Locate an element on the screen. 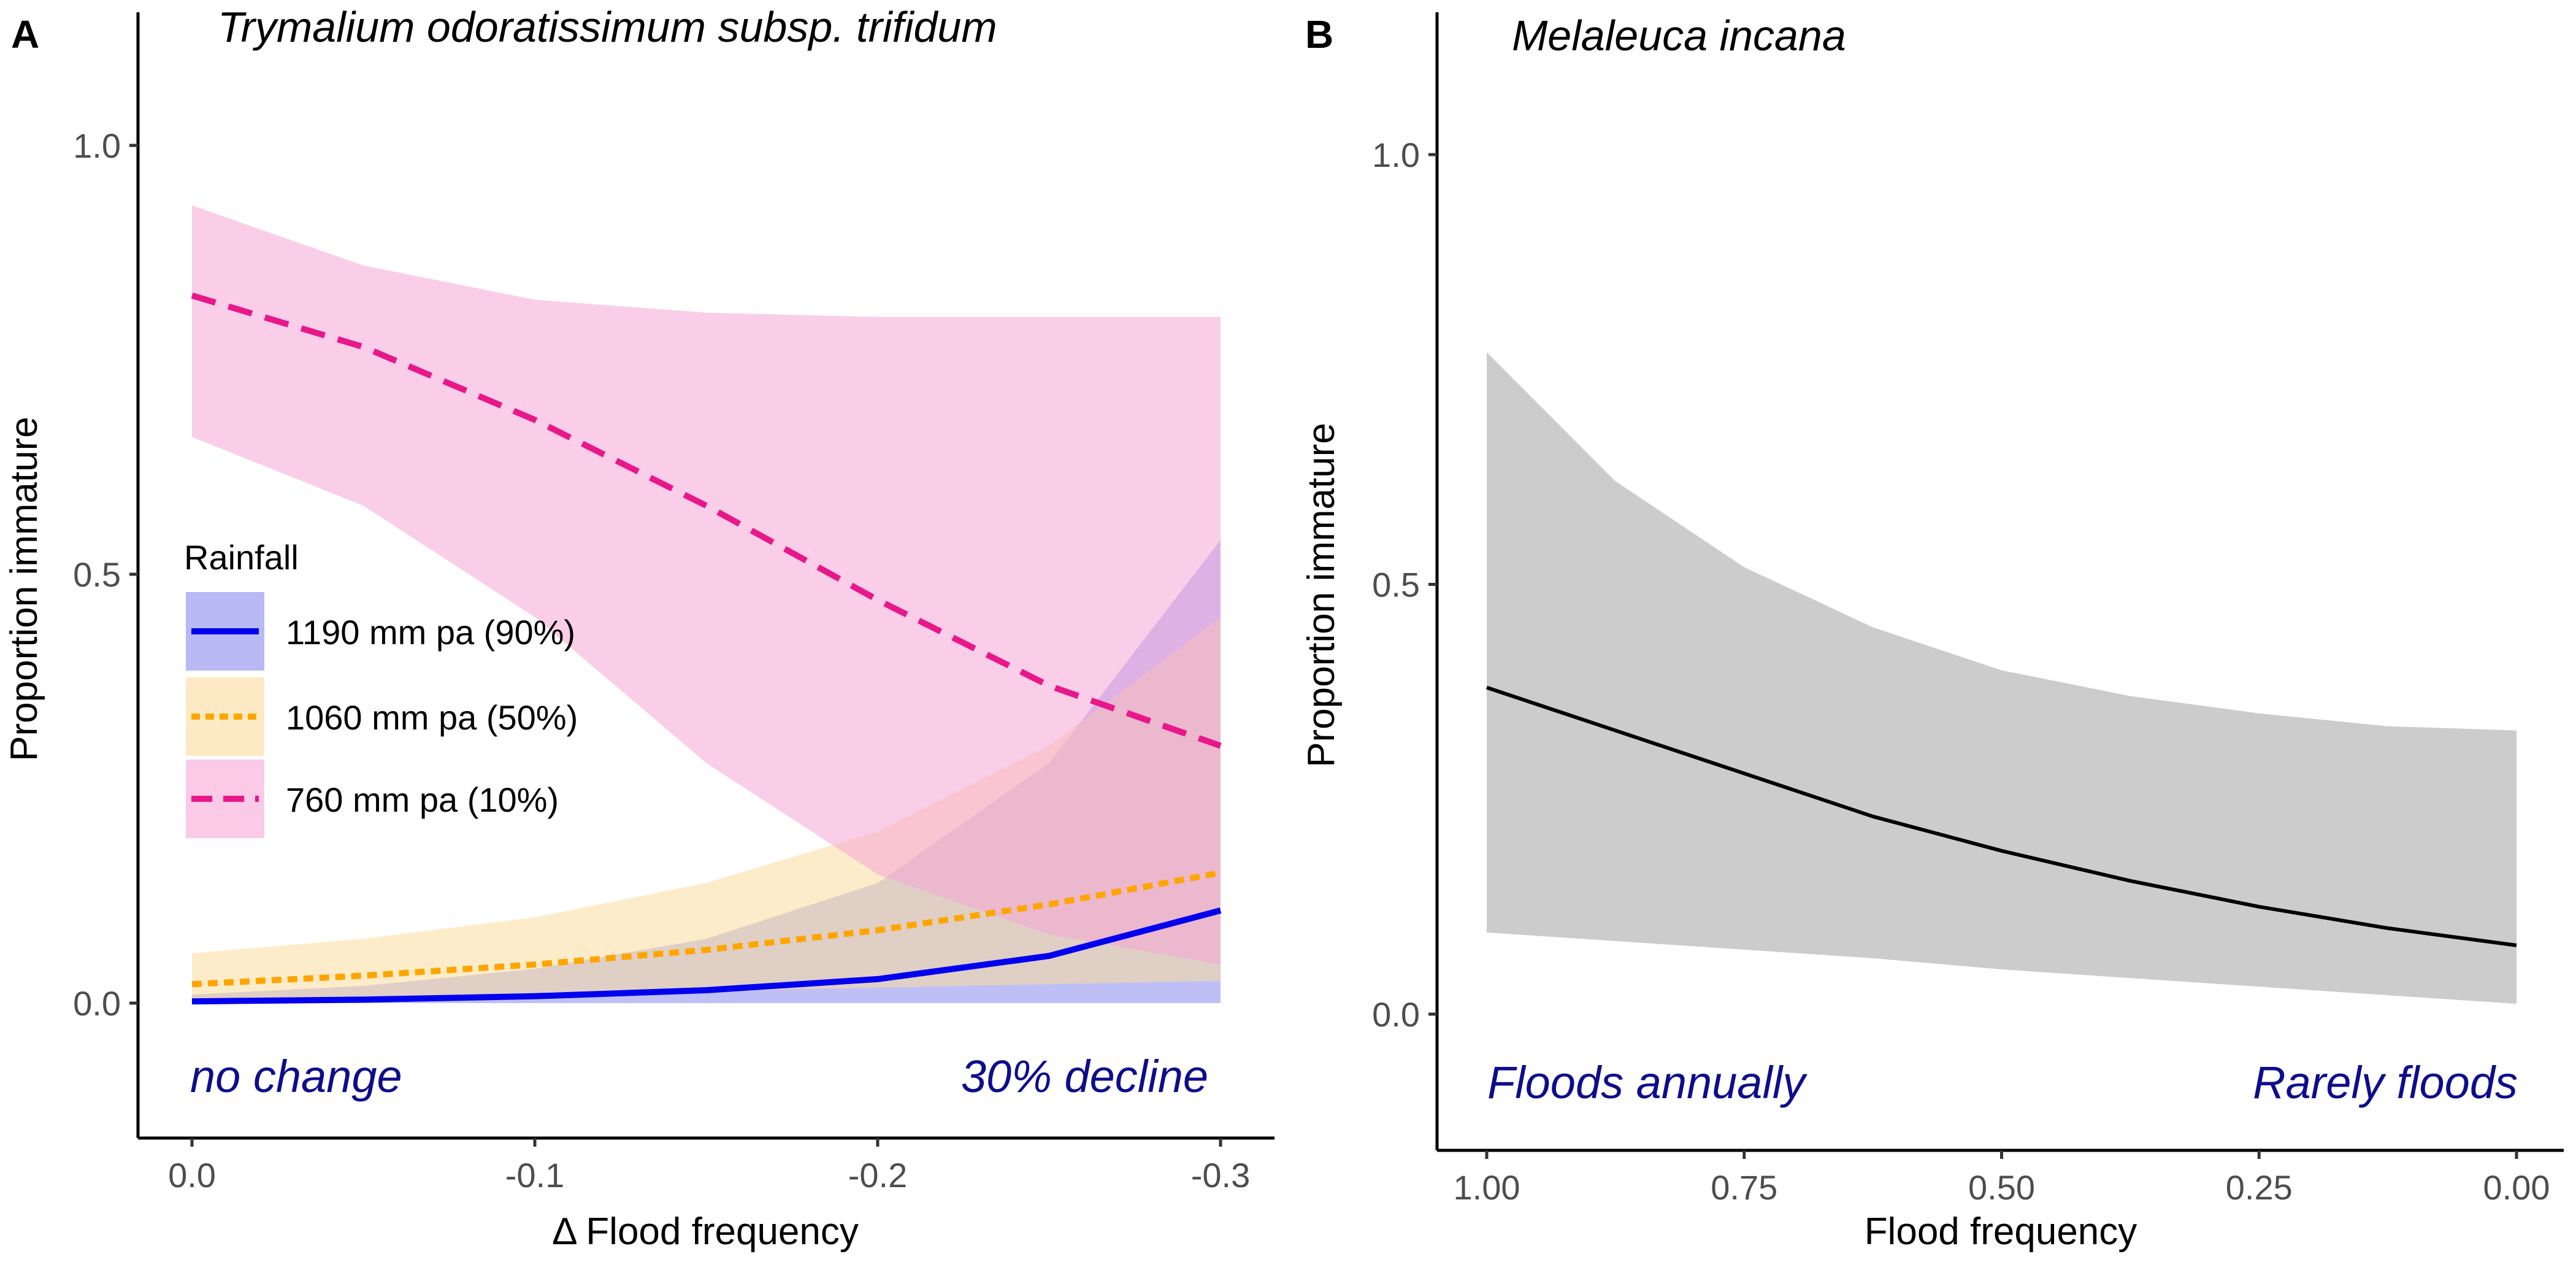 The image size is (2576, 1262). panel-b-letter: B is located at coordinates (1319, 34).